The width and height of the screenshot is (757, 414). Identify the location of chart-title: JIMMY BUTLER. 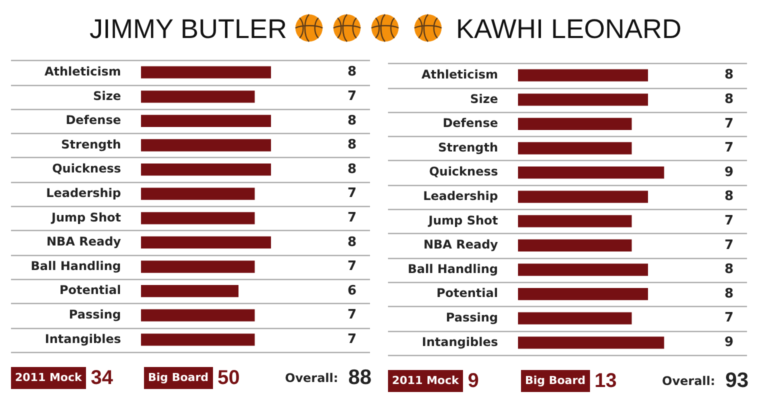
(188, 29).